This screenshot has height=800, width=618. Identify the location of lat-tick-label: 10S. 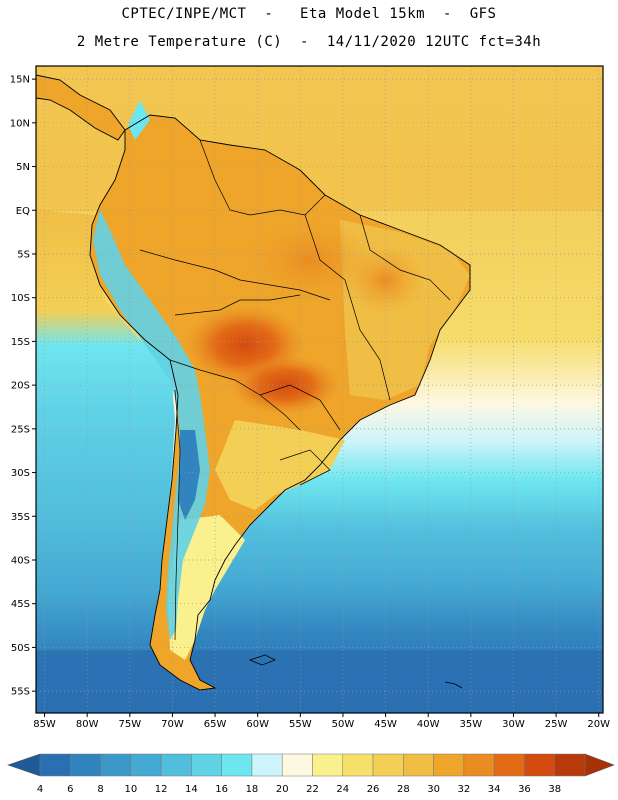
(20, 298).